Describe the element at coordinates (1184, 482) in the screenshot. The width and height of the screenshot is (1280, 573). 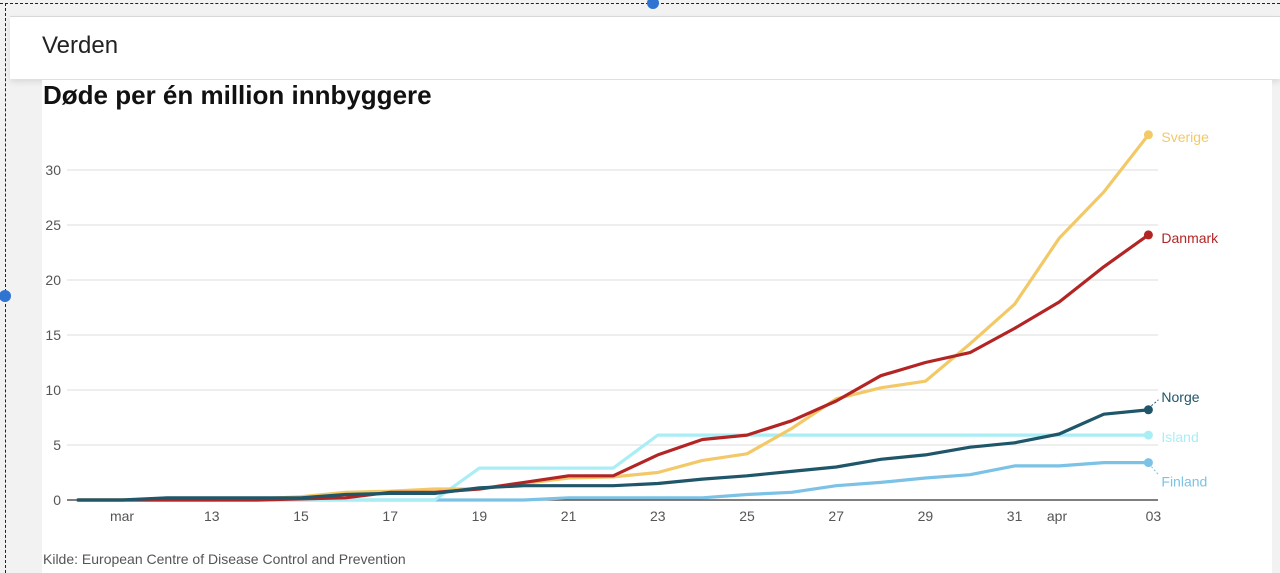
I see `series-label-finland: Finland` at that location.